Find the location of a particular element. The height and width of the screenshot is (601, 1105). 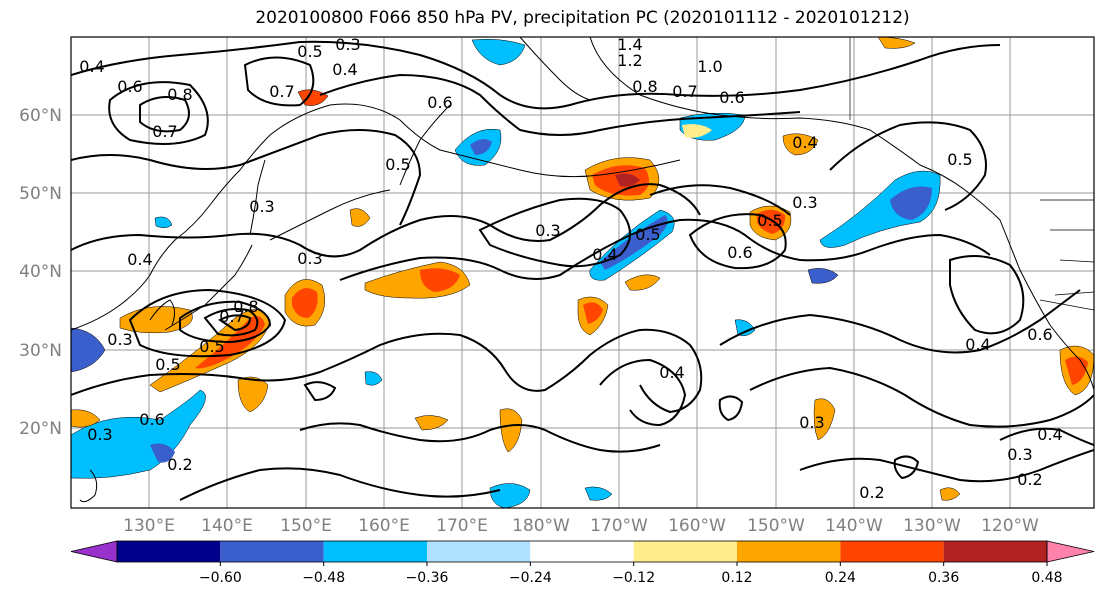

precip-anomaly-150w-north is located at coordinates (800, 144).